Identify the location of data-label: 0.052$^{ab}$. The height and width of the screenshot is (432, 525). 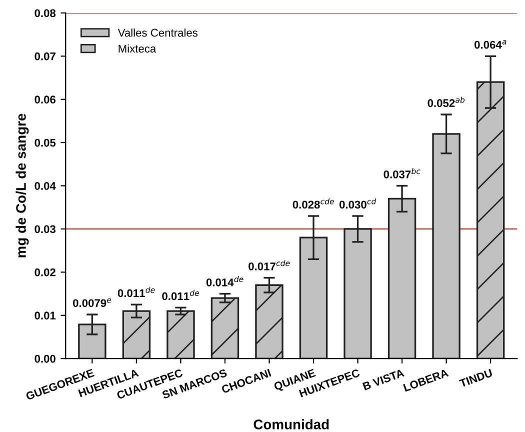
(446, 102).